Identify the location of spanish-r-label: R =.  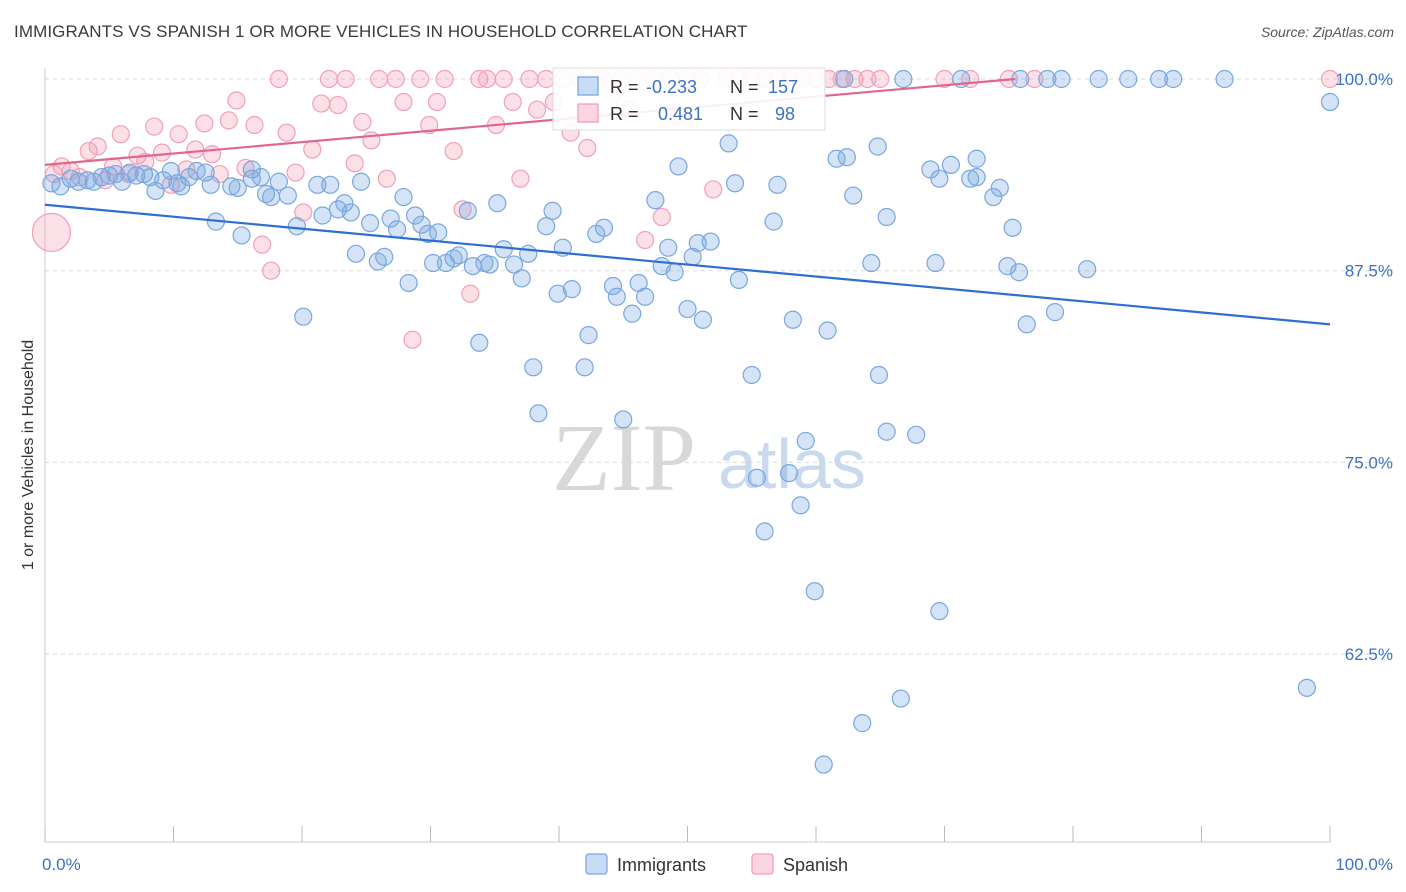
(624, 114).